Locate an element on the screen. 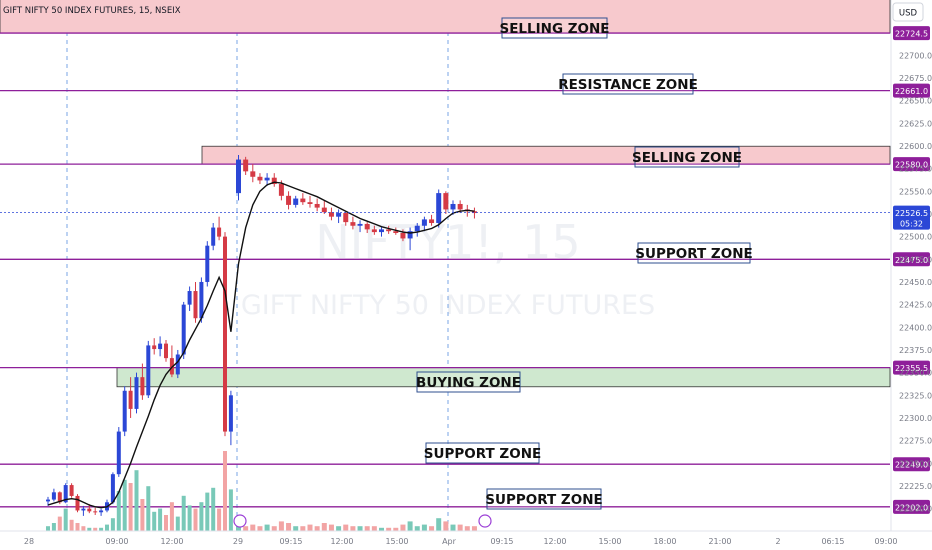 The height and width of the screenshot is (550, 932). price-tick-label: 22675.0 is located at coordinates (915, 78).